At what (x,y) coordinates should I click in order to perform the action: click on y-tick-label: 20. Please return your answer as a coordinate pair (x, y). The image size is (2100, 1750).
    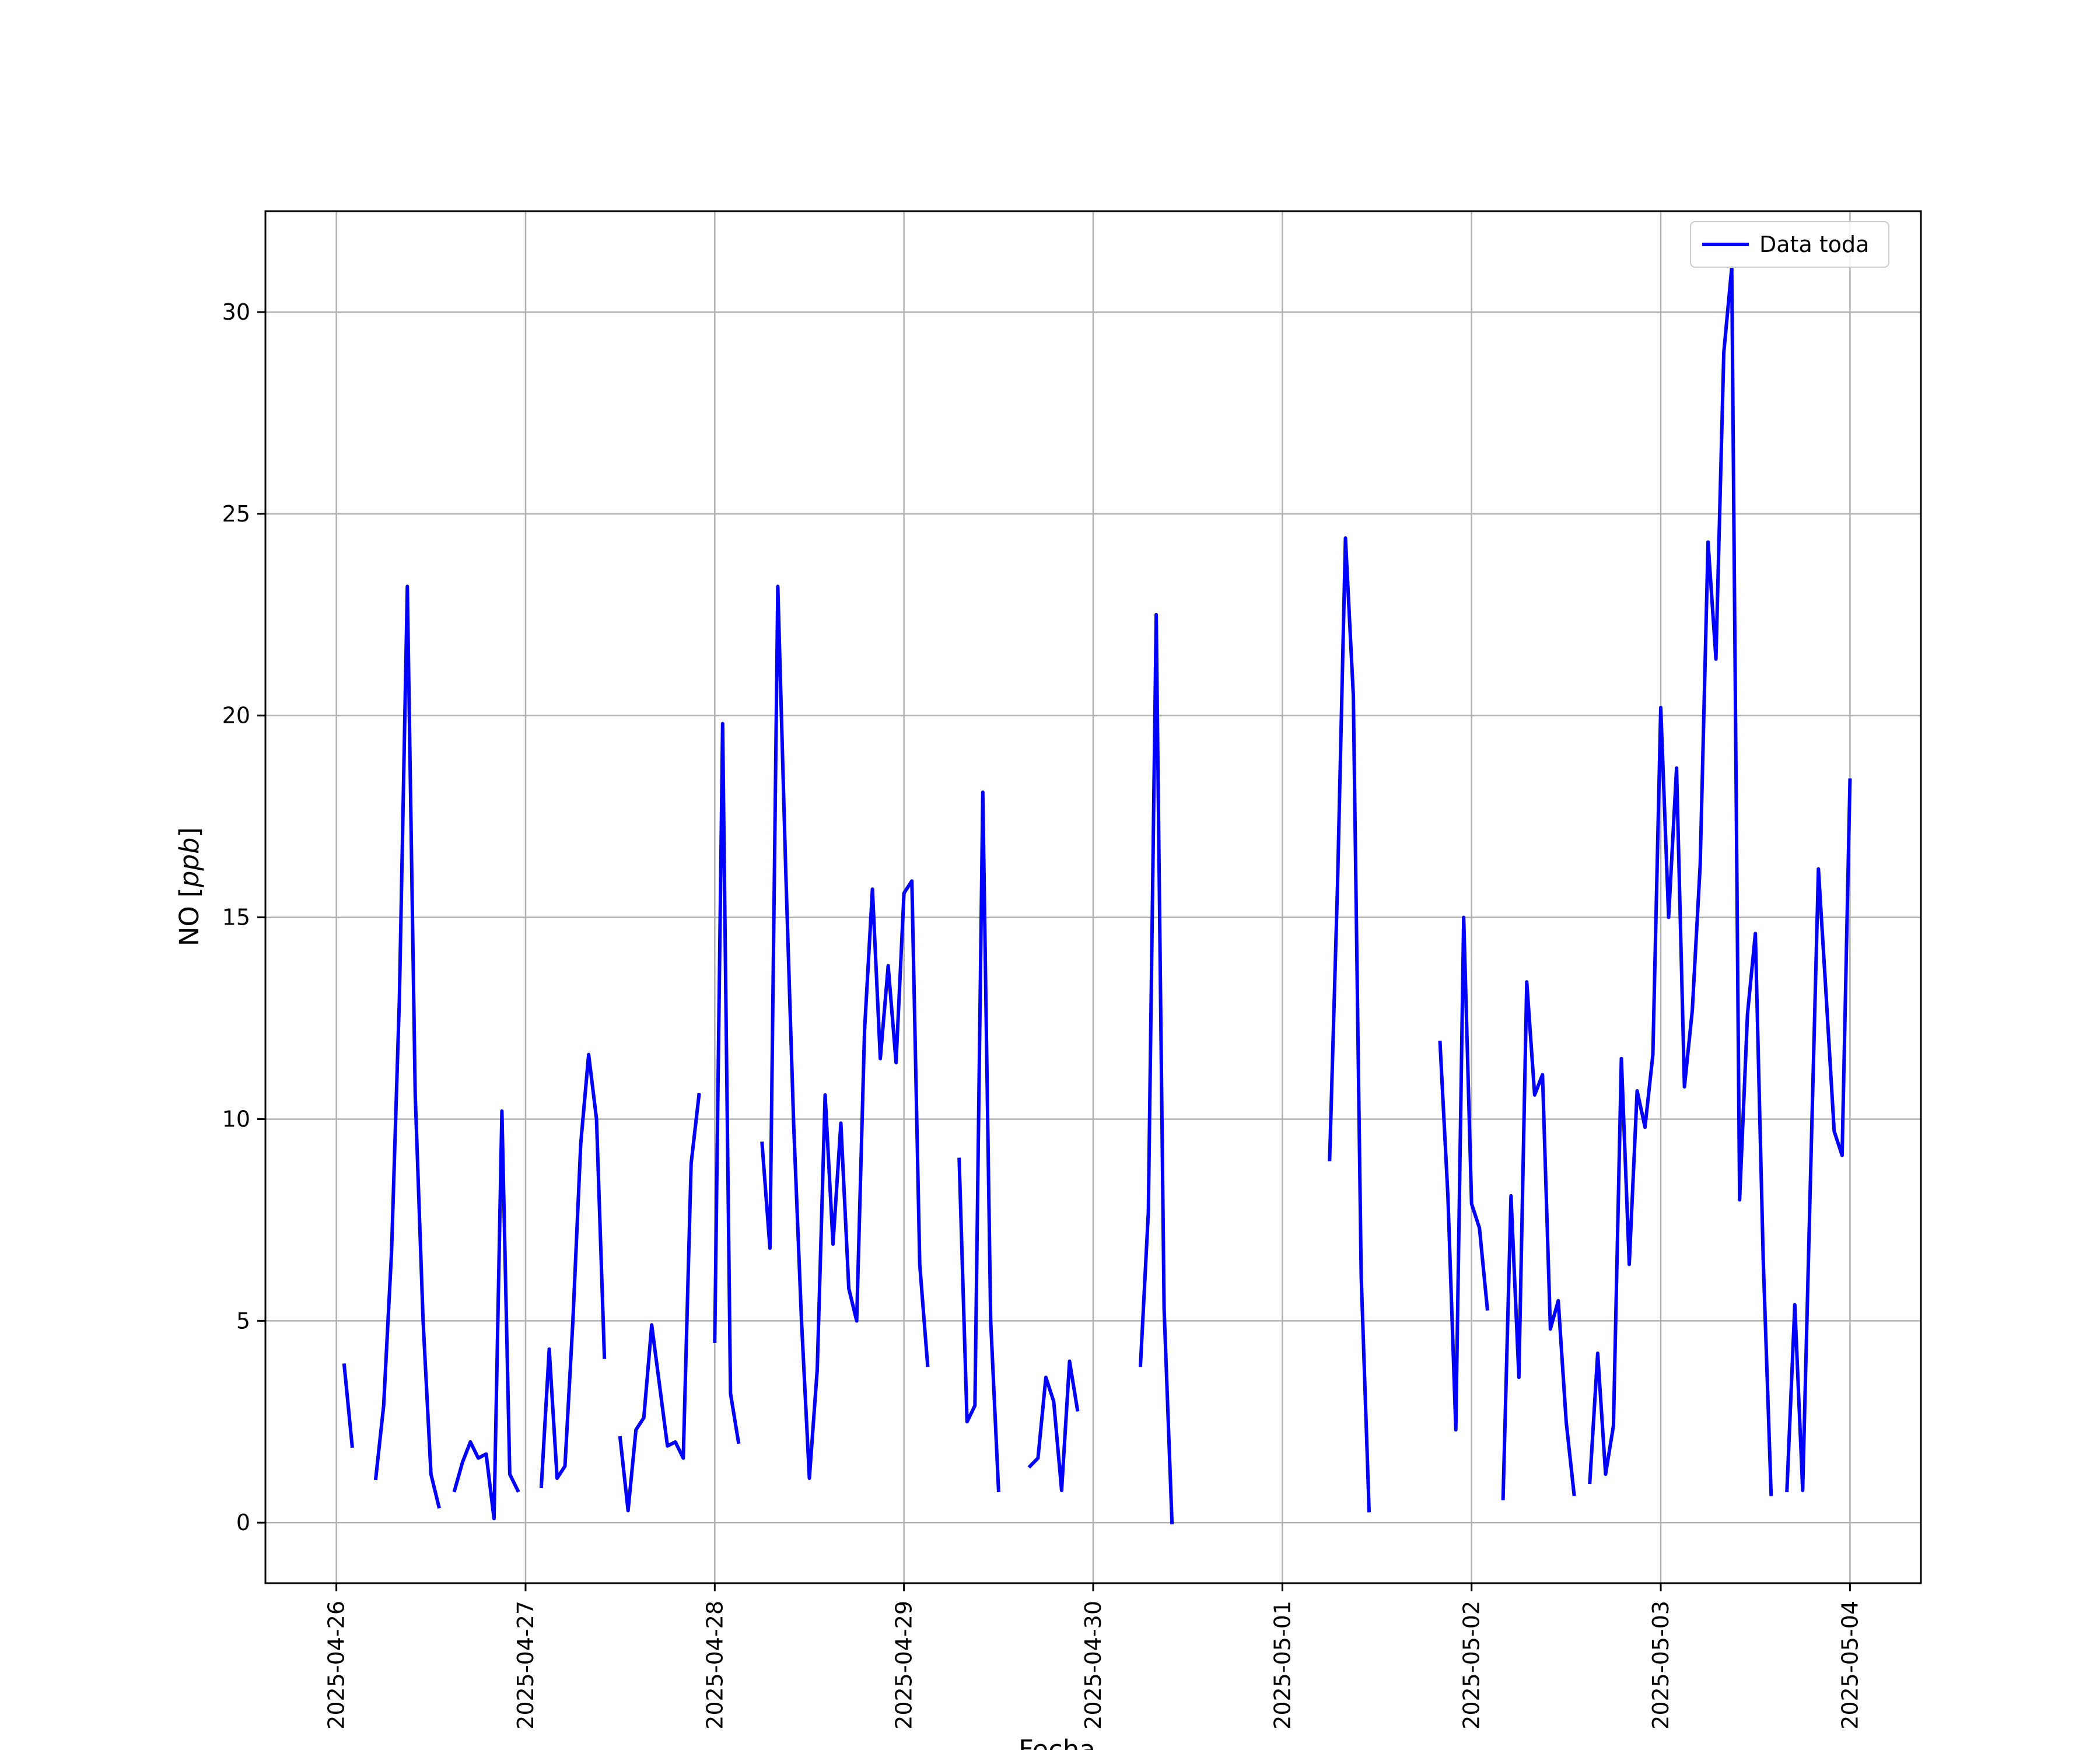
    Looking at the image, I should click on (236, 716).